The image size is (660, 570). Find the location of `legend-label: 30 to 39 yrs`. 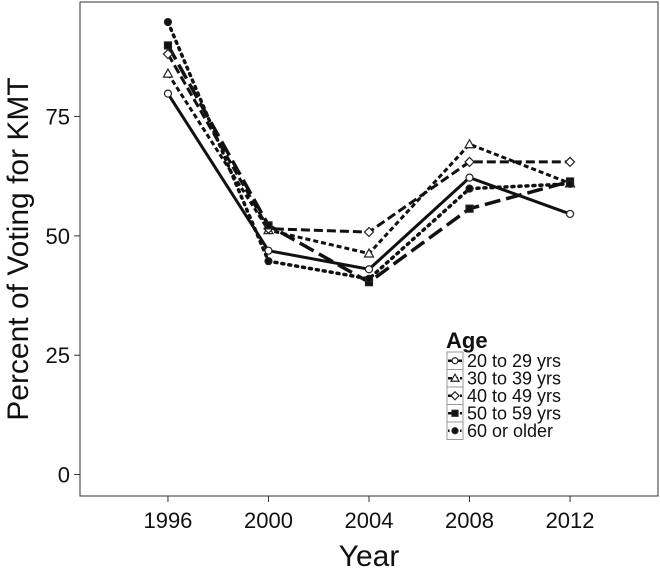

legend-label: 30 to 39 yrs is located at coordinates (514, 378).